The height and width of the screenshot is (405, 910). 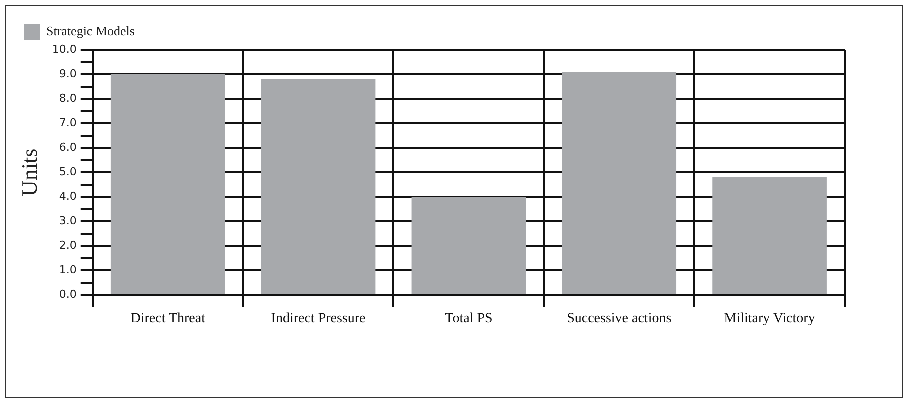 I want to click on x-tick-label: Indirect Pressure, so click(x=318, y=318).